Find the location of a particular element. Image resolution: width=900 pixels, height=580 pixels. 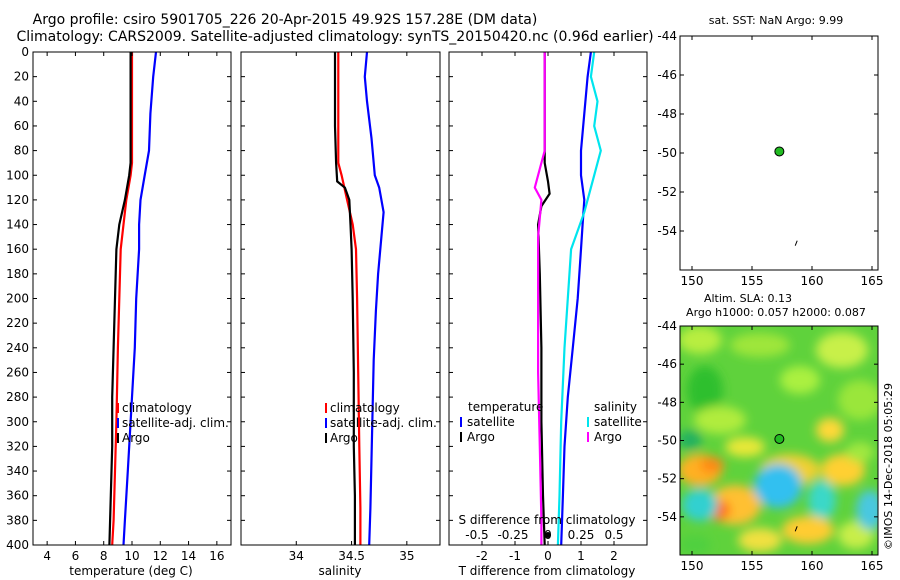

difference-series-3-line is located at coordinates (539, 298).